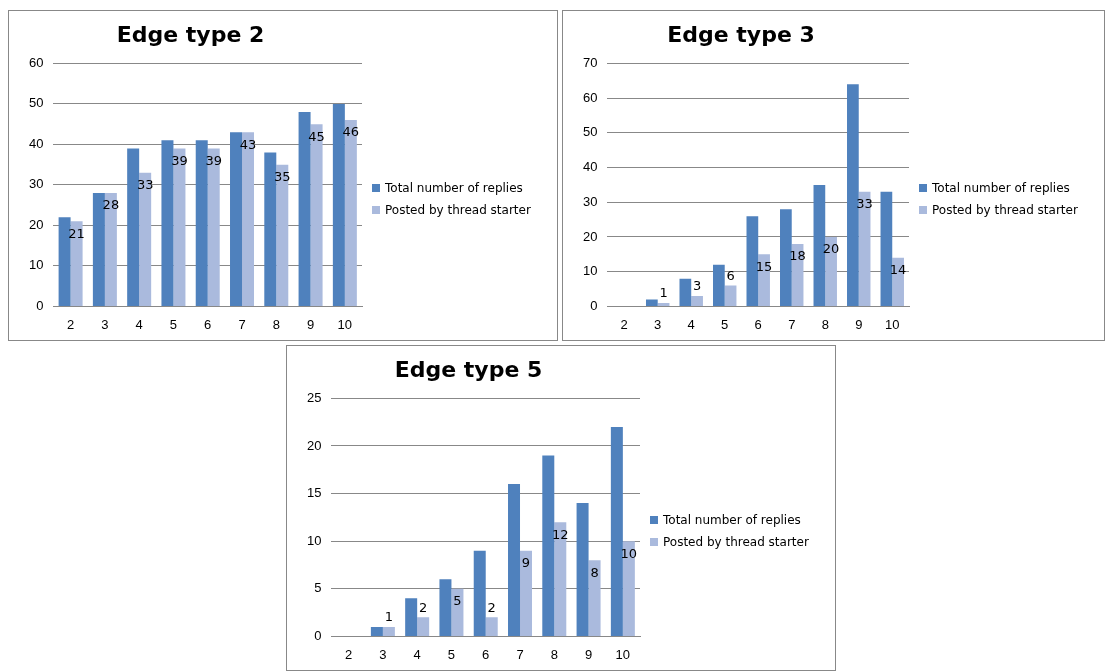  What do you see at coordinates (629, 553) in the screenshot?
I see `data-label: 10` at bounding box center [629, 553].